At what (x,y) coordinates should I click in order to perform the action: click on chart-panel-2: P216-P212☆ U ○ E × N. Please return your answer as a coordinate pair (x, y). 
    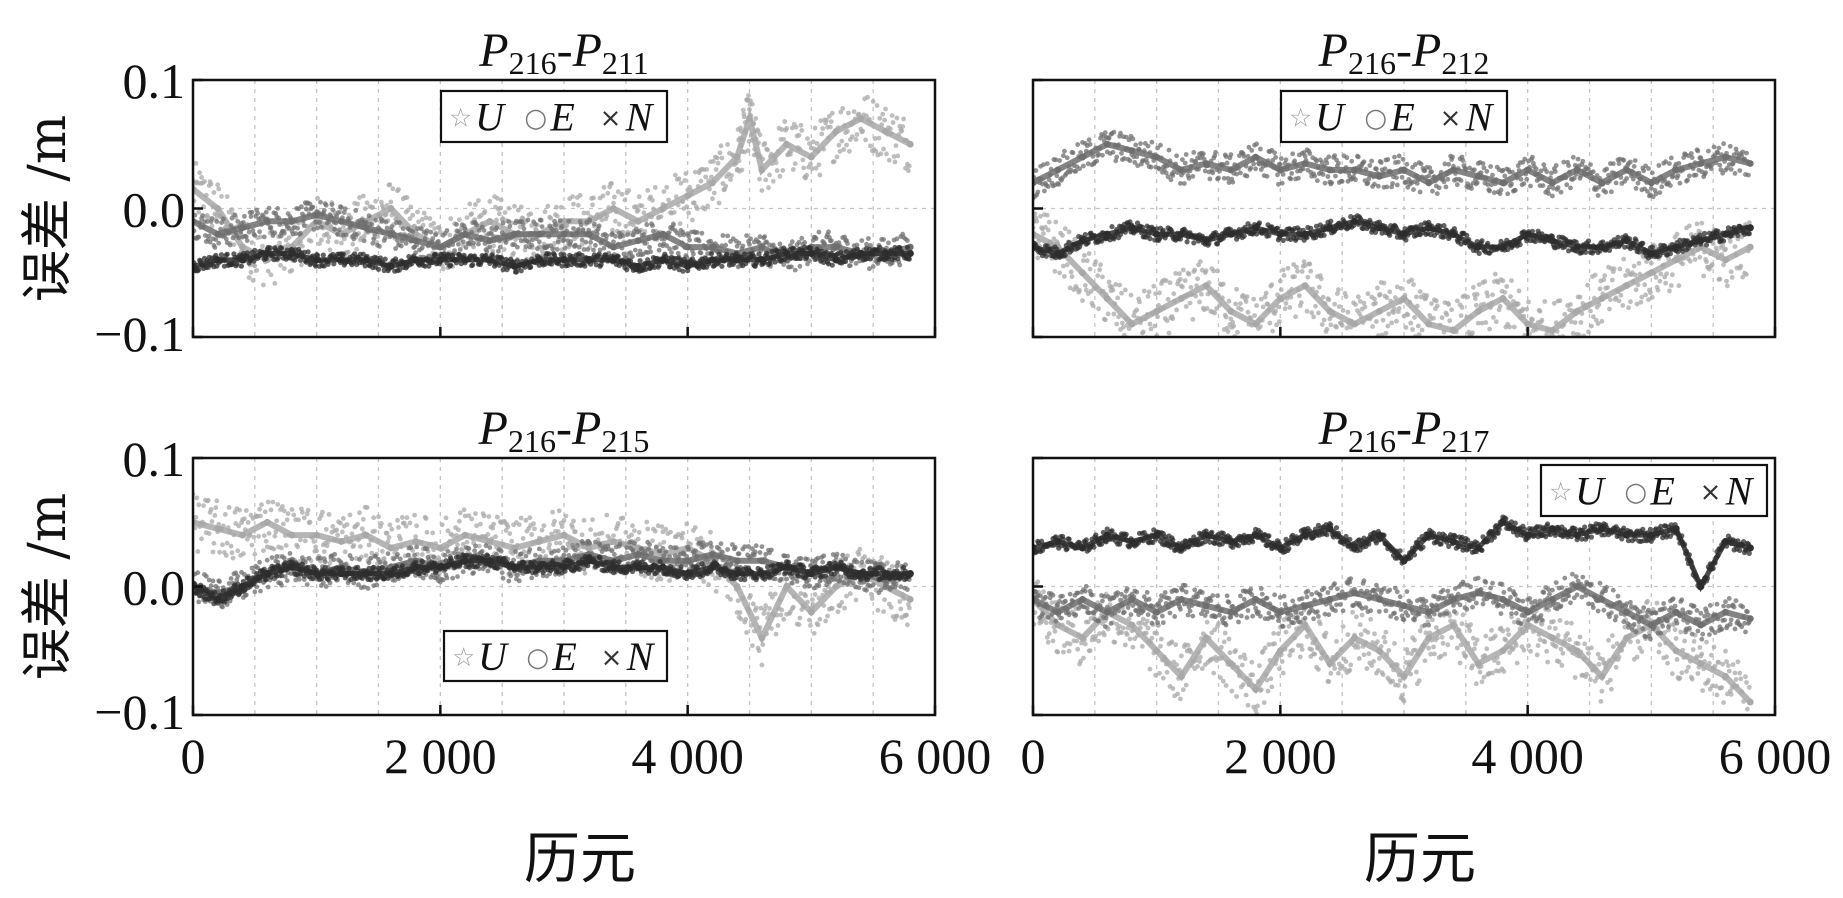
    Looking at the image, I should click on (1404, 181).